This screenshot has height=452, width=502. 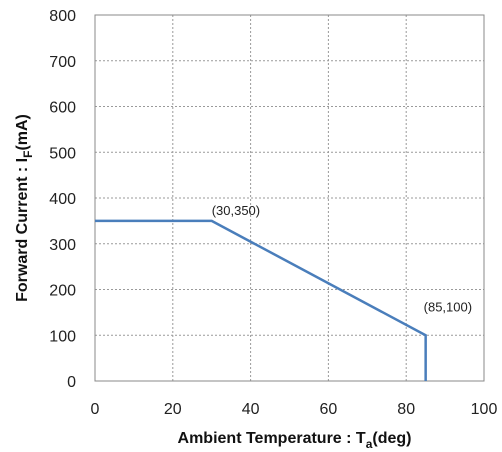 What do you see at coordinates (294, 409) in the screenshot?
I see `x-axis-ticks: 0 20 40 60 80 100` at bounding box center [294, 409].